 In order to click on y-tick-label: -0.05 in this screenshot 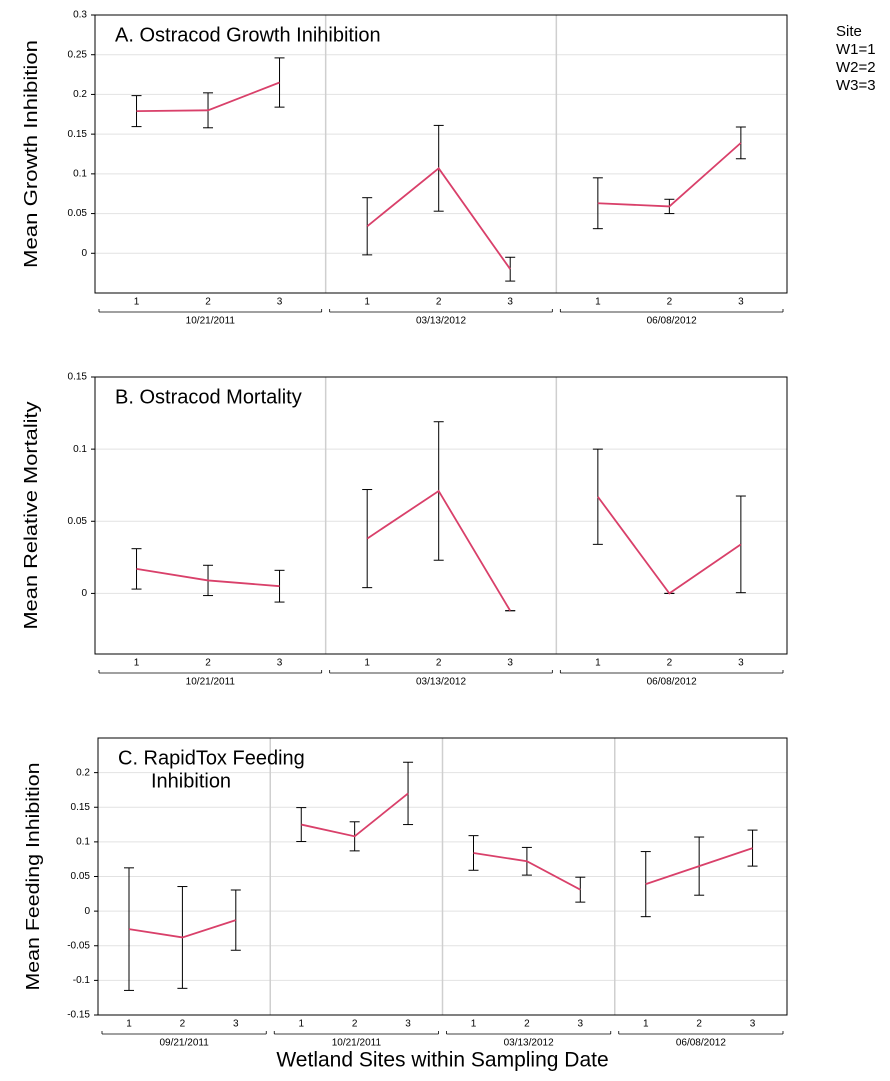, I will do `click(78, 945)`.